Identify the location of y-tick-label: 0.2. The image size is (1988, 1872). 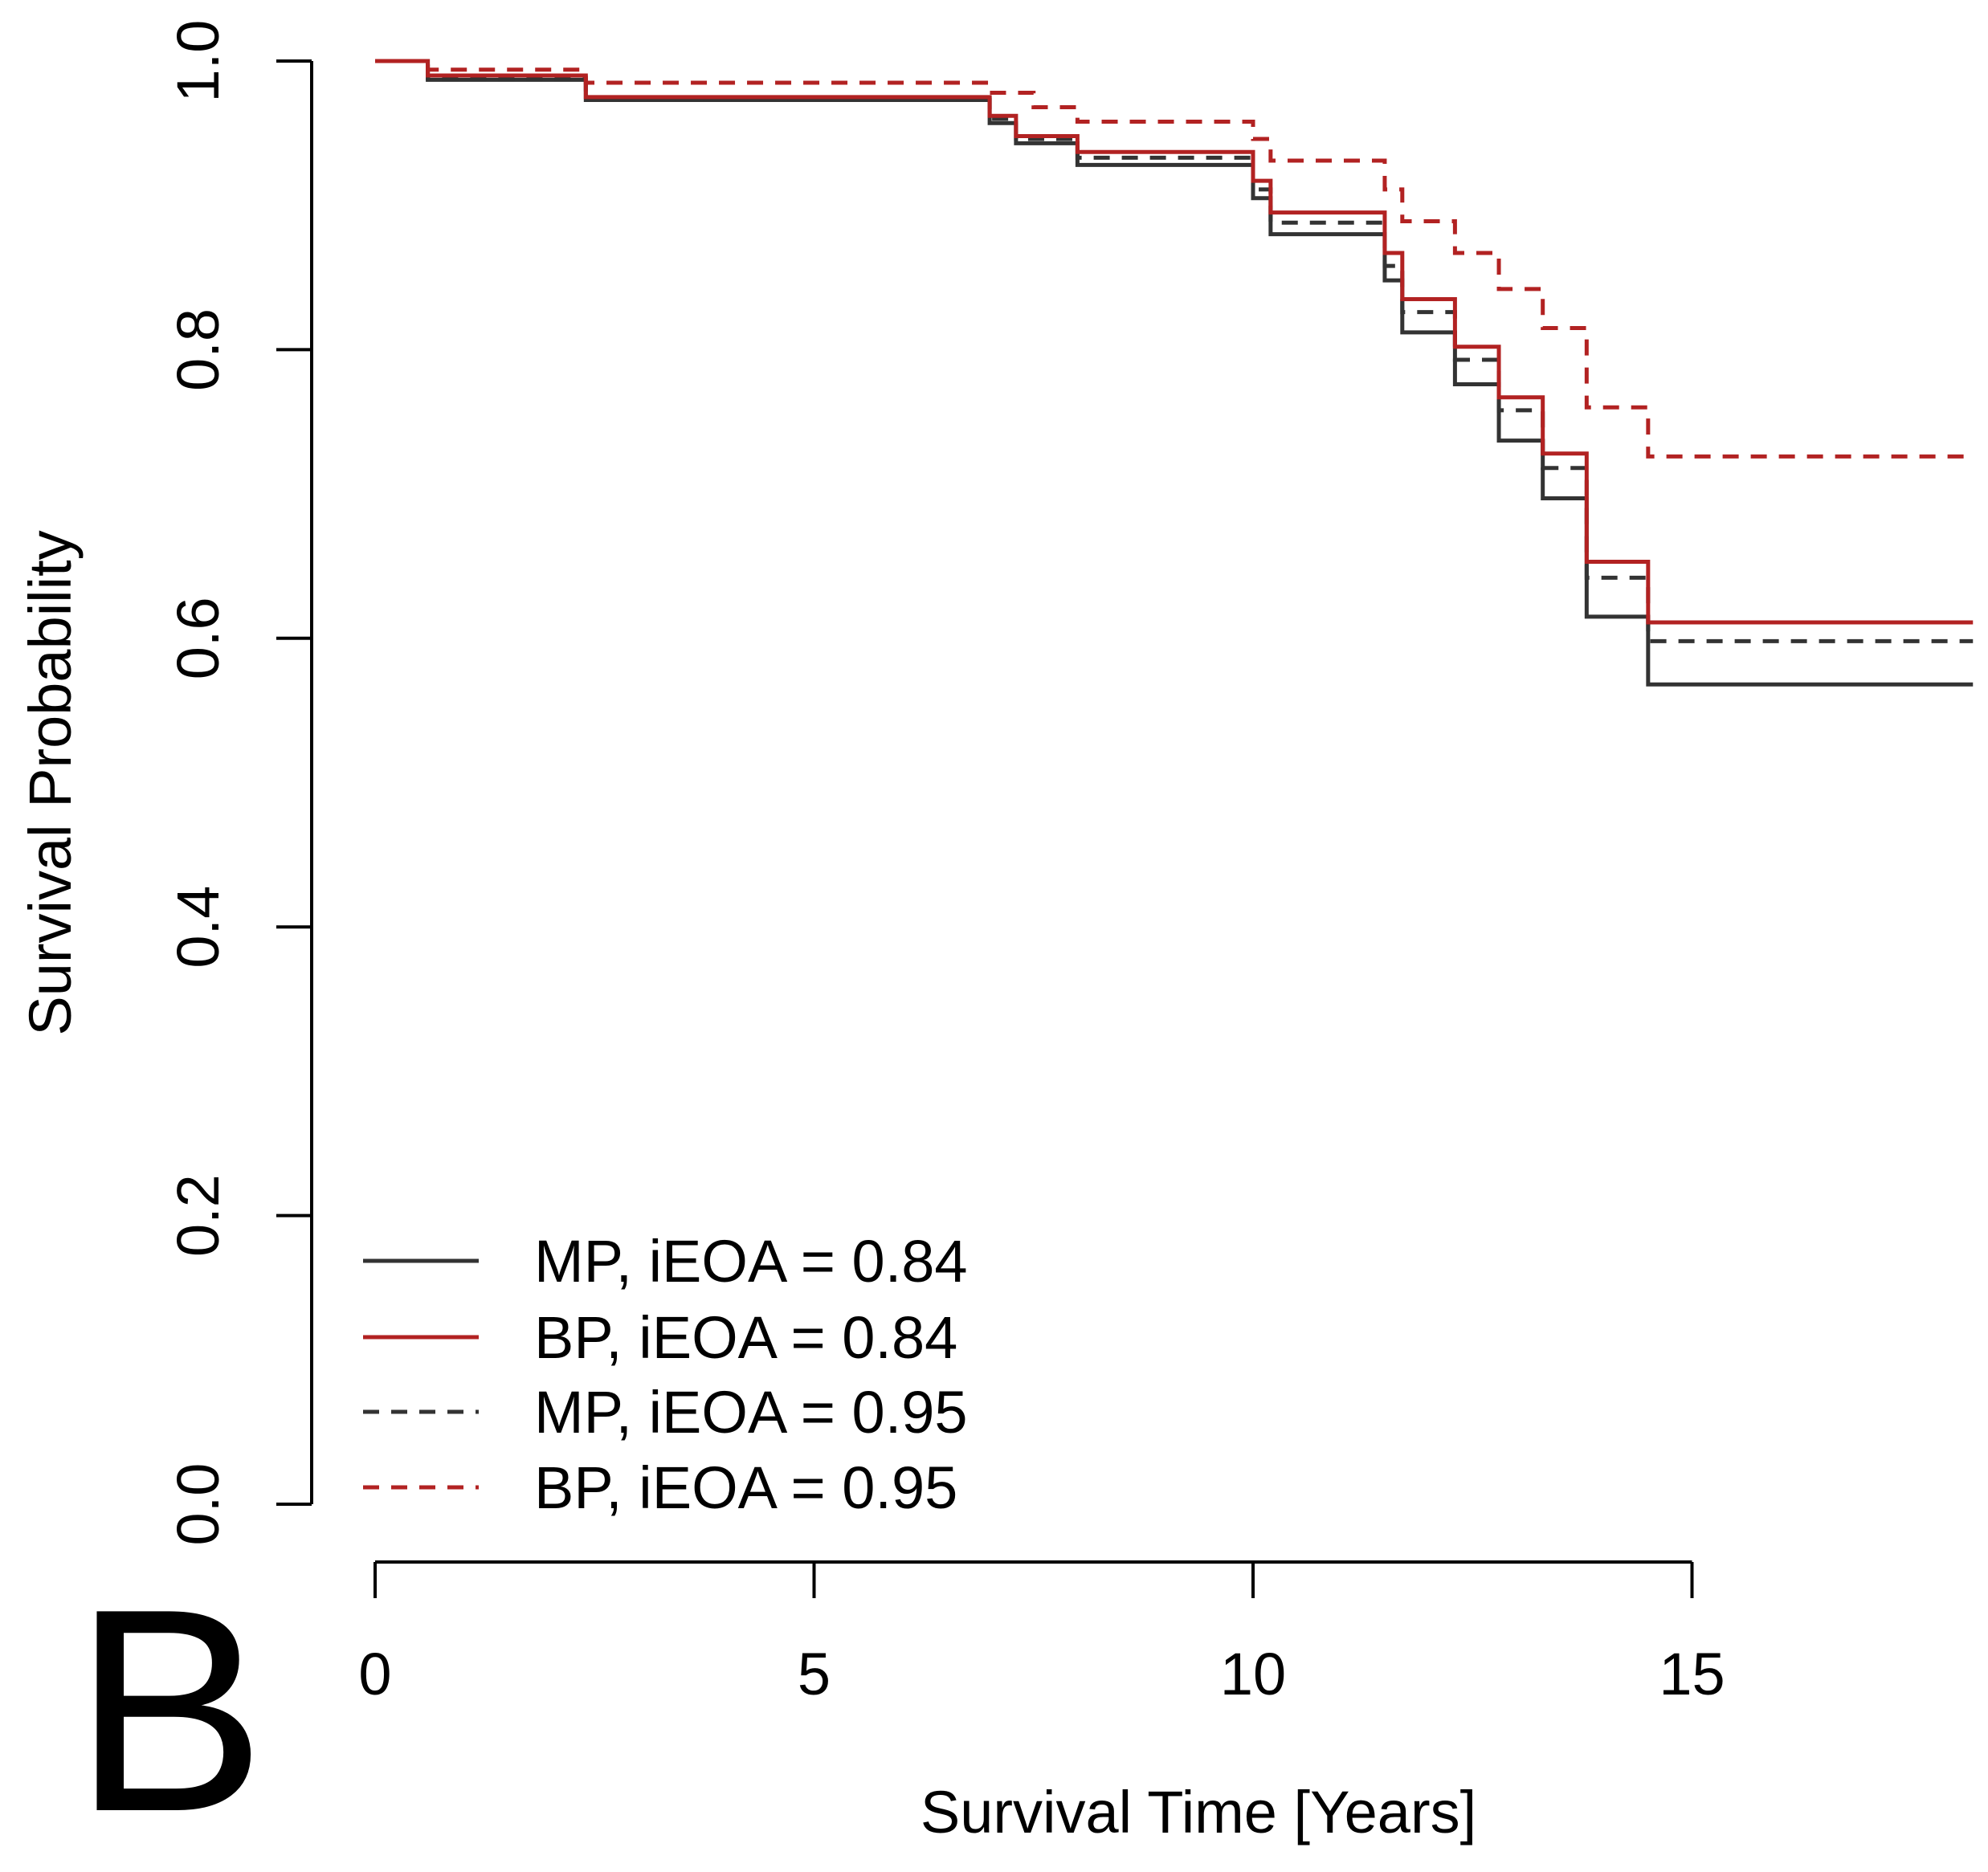
(198, 1215).